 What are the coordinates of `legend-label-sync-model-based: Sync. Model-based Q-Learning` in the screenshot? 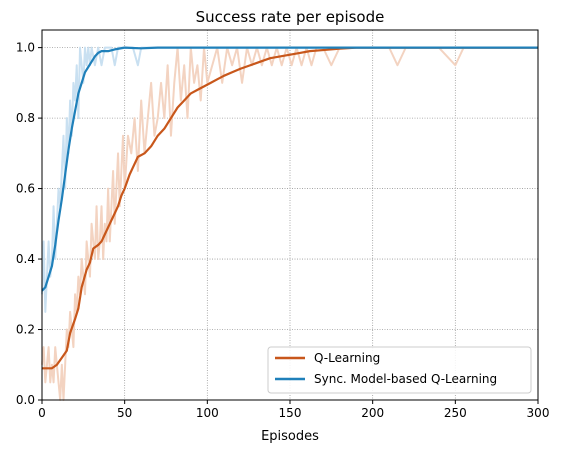 It's located at (405, 379).